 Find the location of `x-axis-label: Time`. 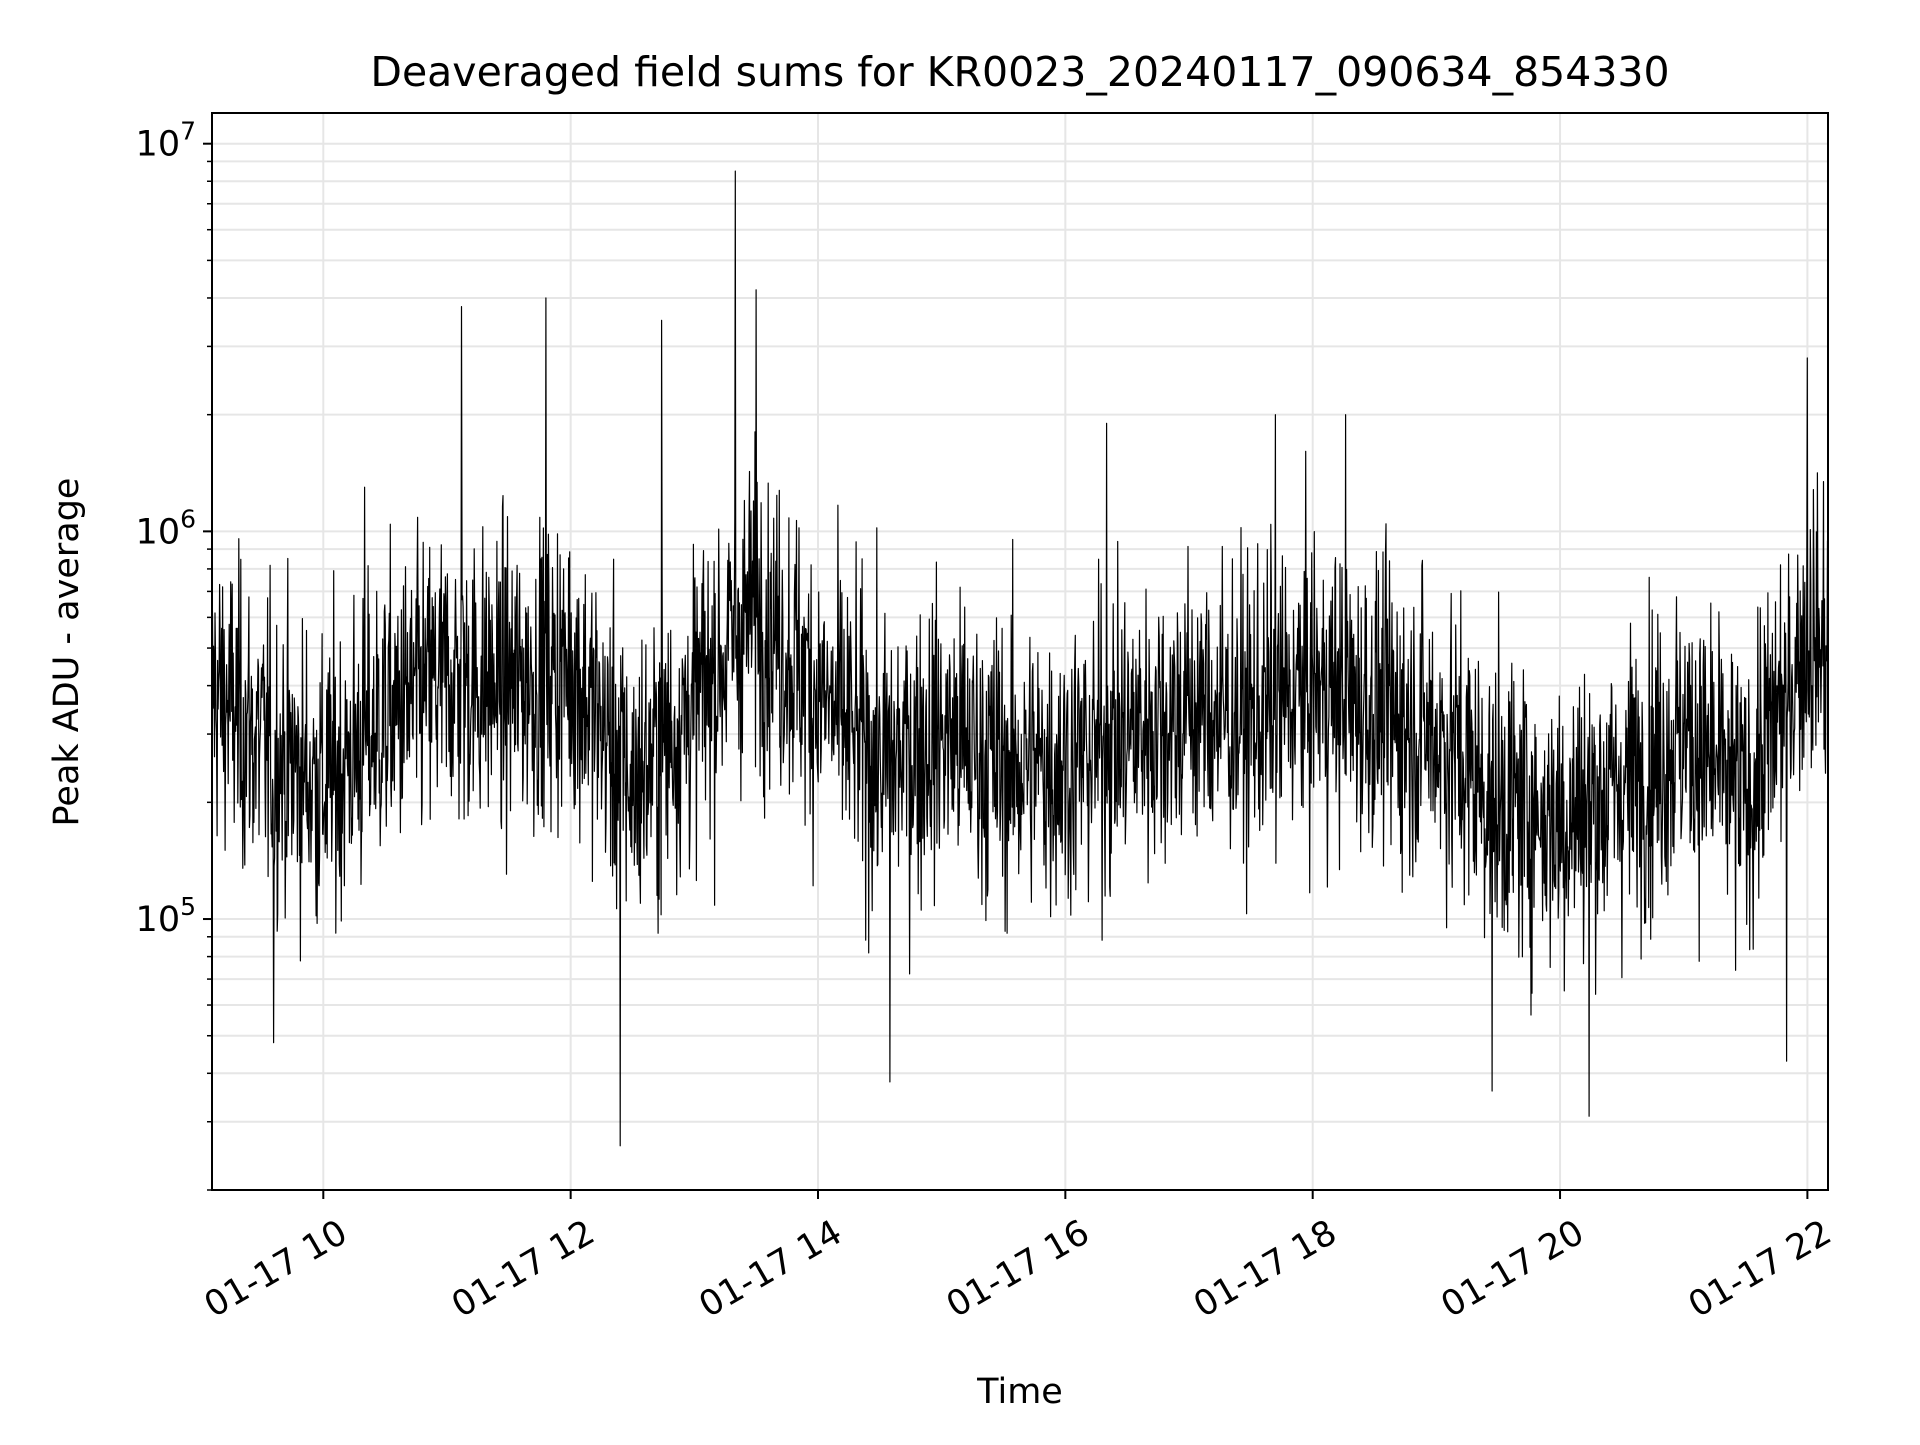

x-axis-label: Time is located at coordinates (1019, 1392).